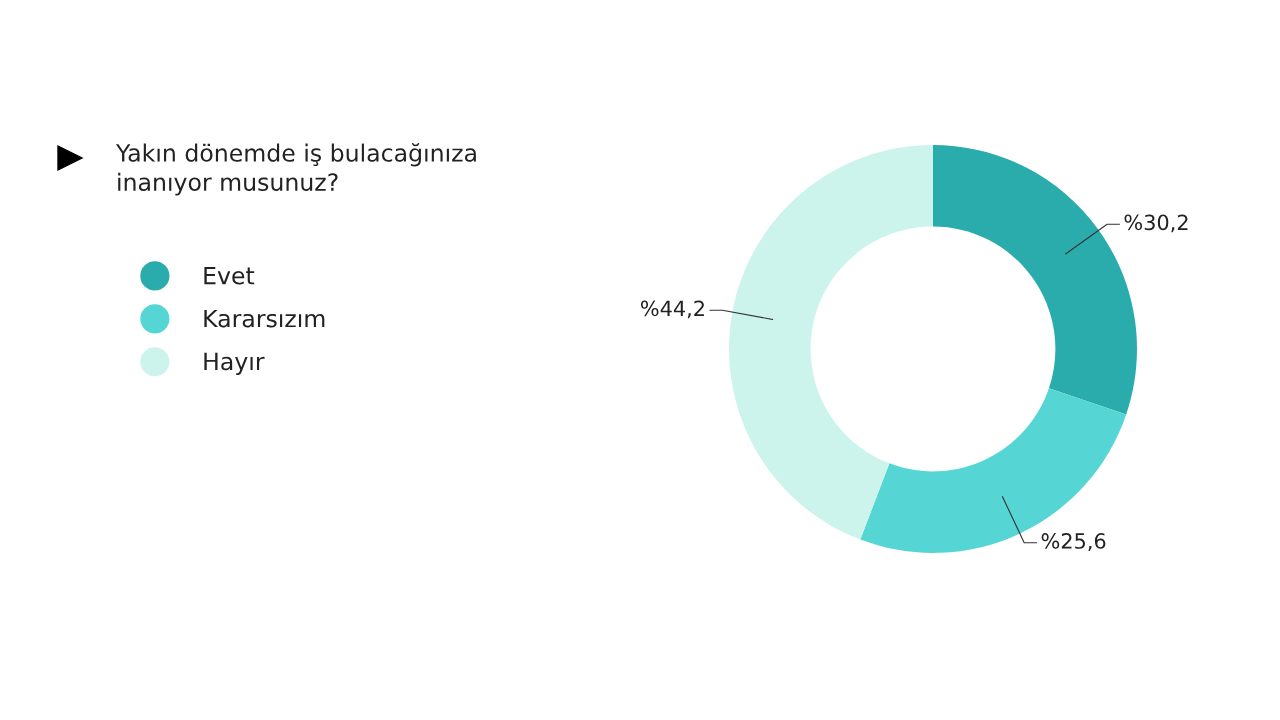 The width and height of the screenshot is (1280, 720). What do you see at coordinates (264, 318) in the screenshot?
I see `legend-label: Kararsızım` at bounding box center [264, 318].